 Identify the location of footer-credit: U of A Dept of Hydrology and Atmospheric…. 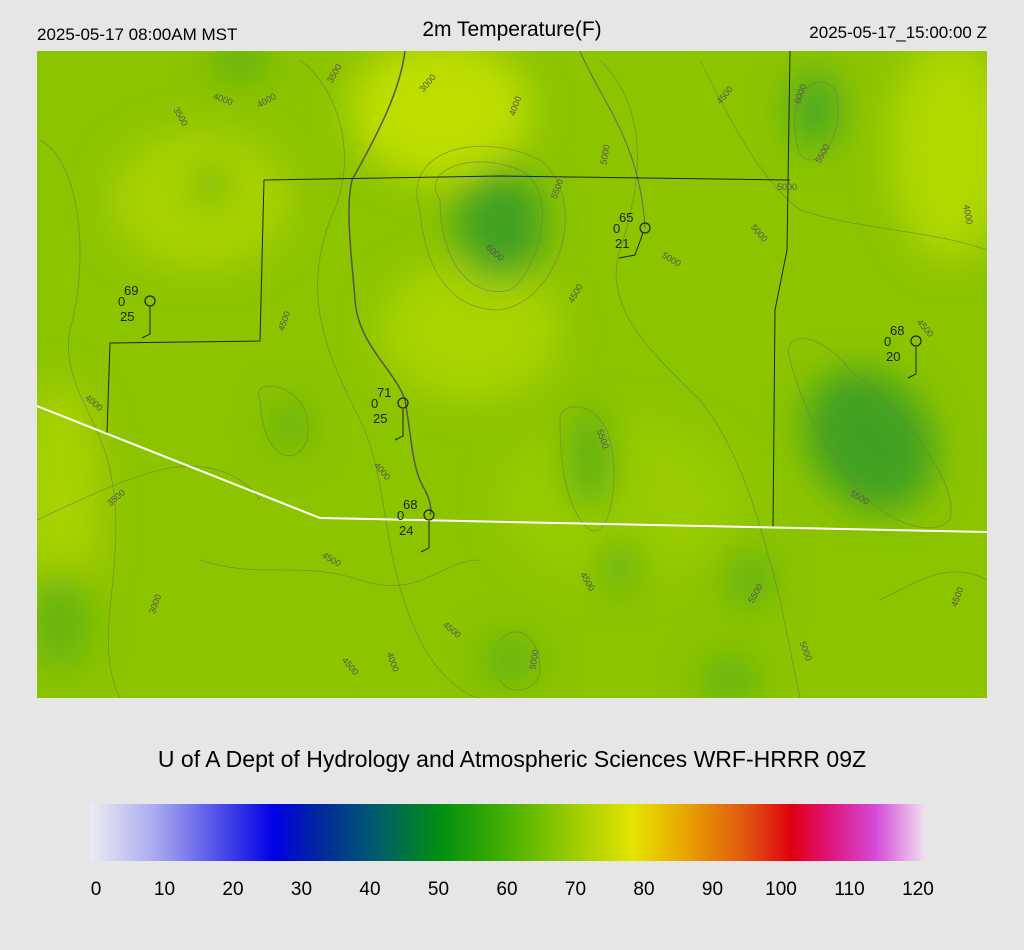
(512, 759).